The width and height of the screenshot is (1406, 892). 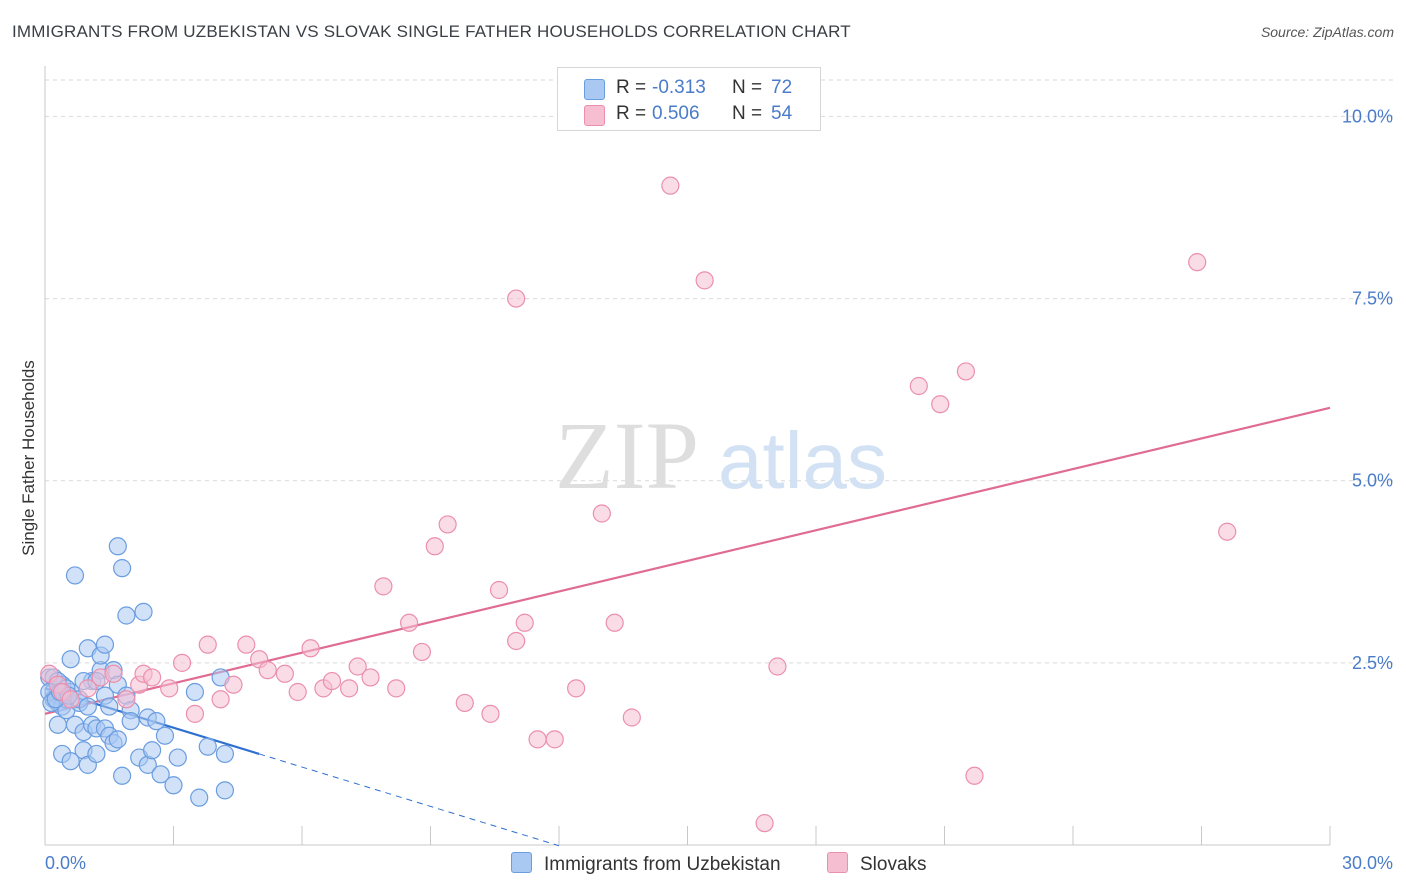 I want to click on y-tick-label: 10.0%, so click(x=1367, y=116).